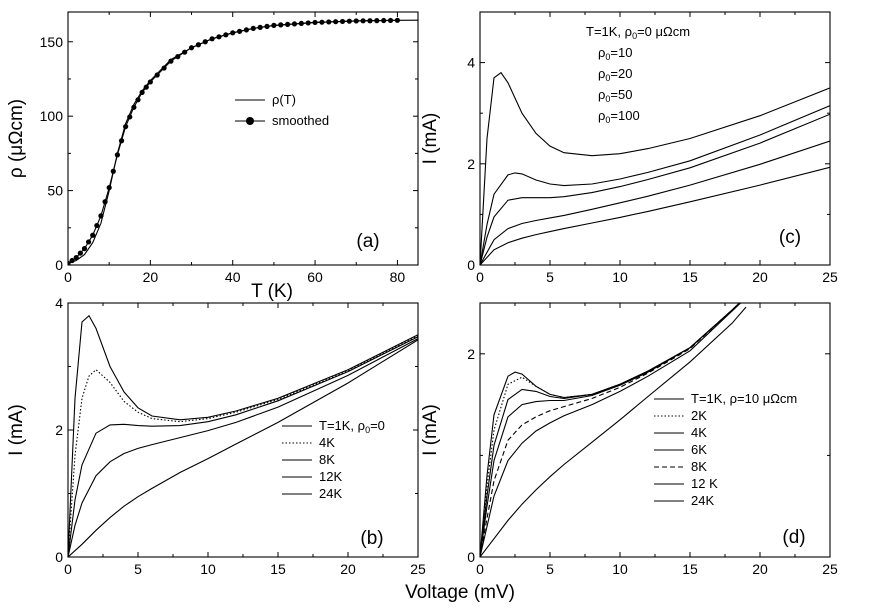  What do you see at coordinates (330, 493) in the screenshot?
I see `legend-label-4: 24K` at bounding box center [330, 493].